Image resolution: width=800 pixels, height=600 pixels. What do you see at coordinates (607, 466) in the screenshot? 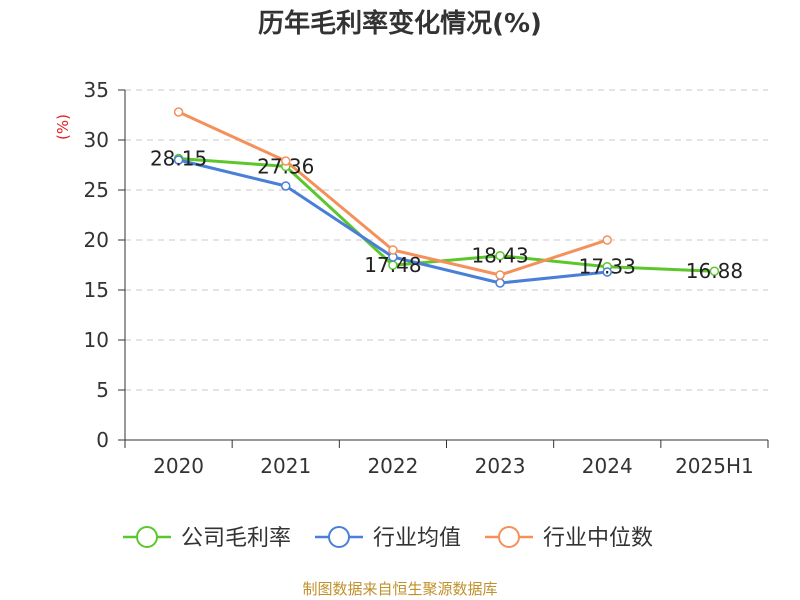
I see `x-tick-label: 2024` at bounding box center [607, 466].